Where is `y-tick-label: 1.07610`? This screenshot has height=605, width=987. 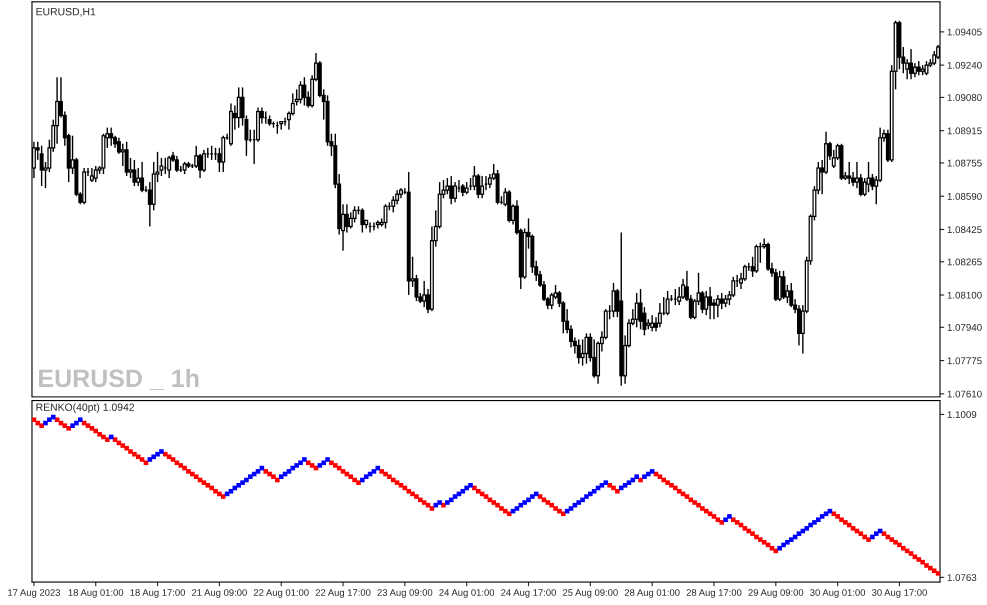 y-tick-label: 1.07610 is located at coordinates (965, 394).